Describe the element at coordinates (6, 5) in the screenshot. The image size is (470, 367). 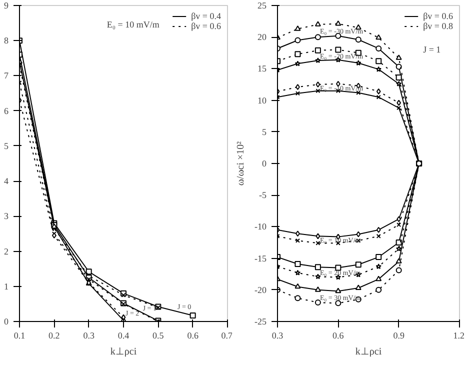
I see `y-tick-label: 9` at that location.